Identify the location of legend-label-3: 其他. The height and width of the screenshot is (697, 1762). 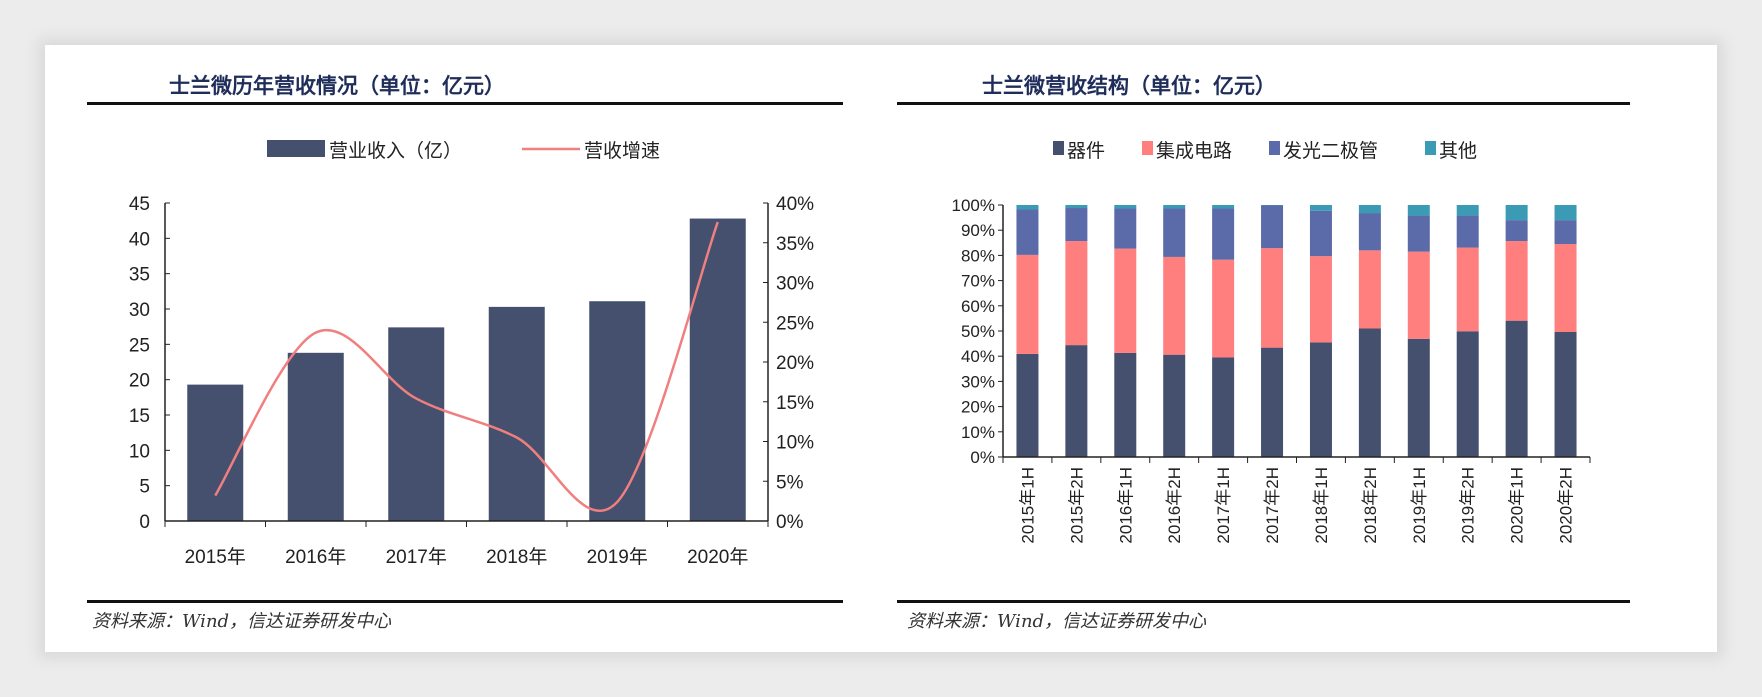
(1458, 151).